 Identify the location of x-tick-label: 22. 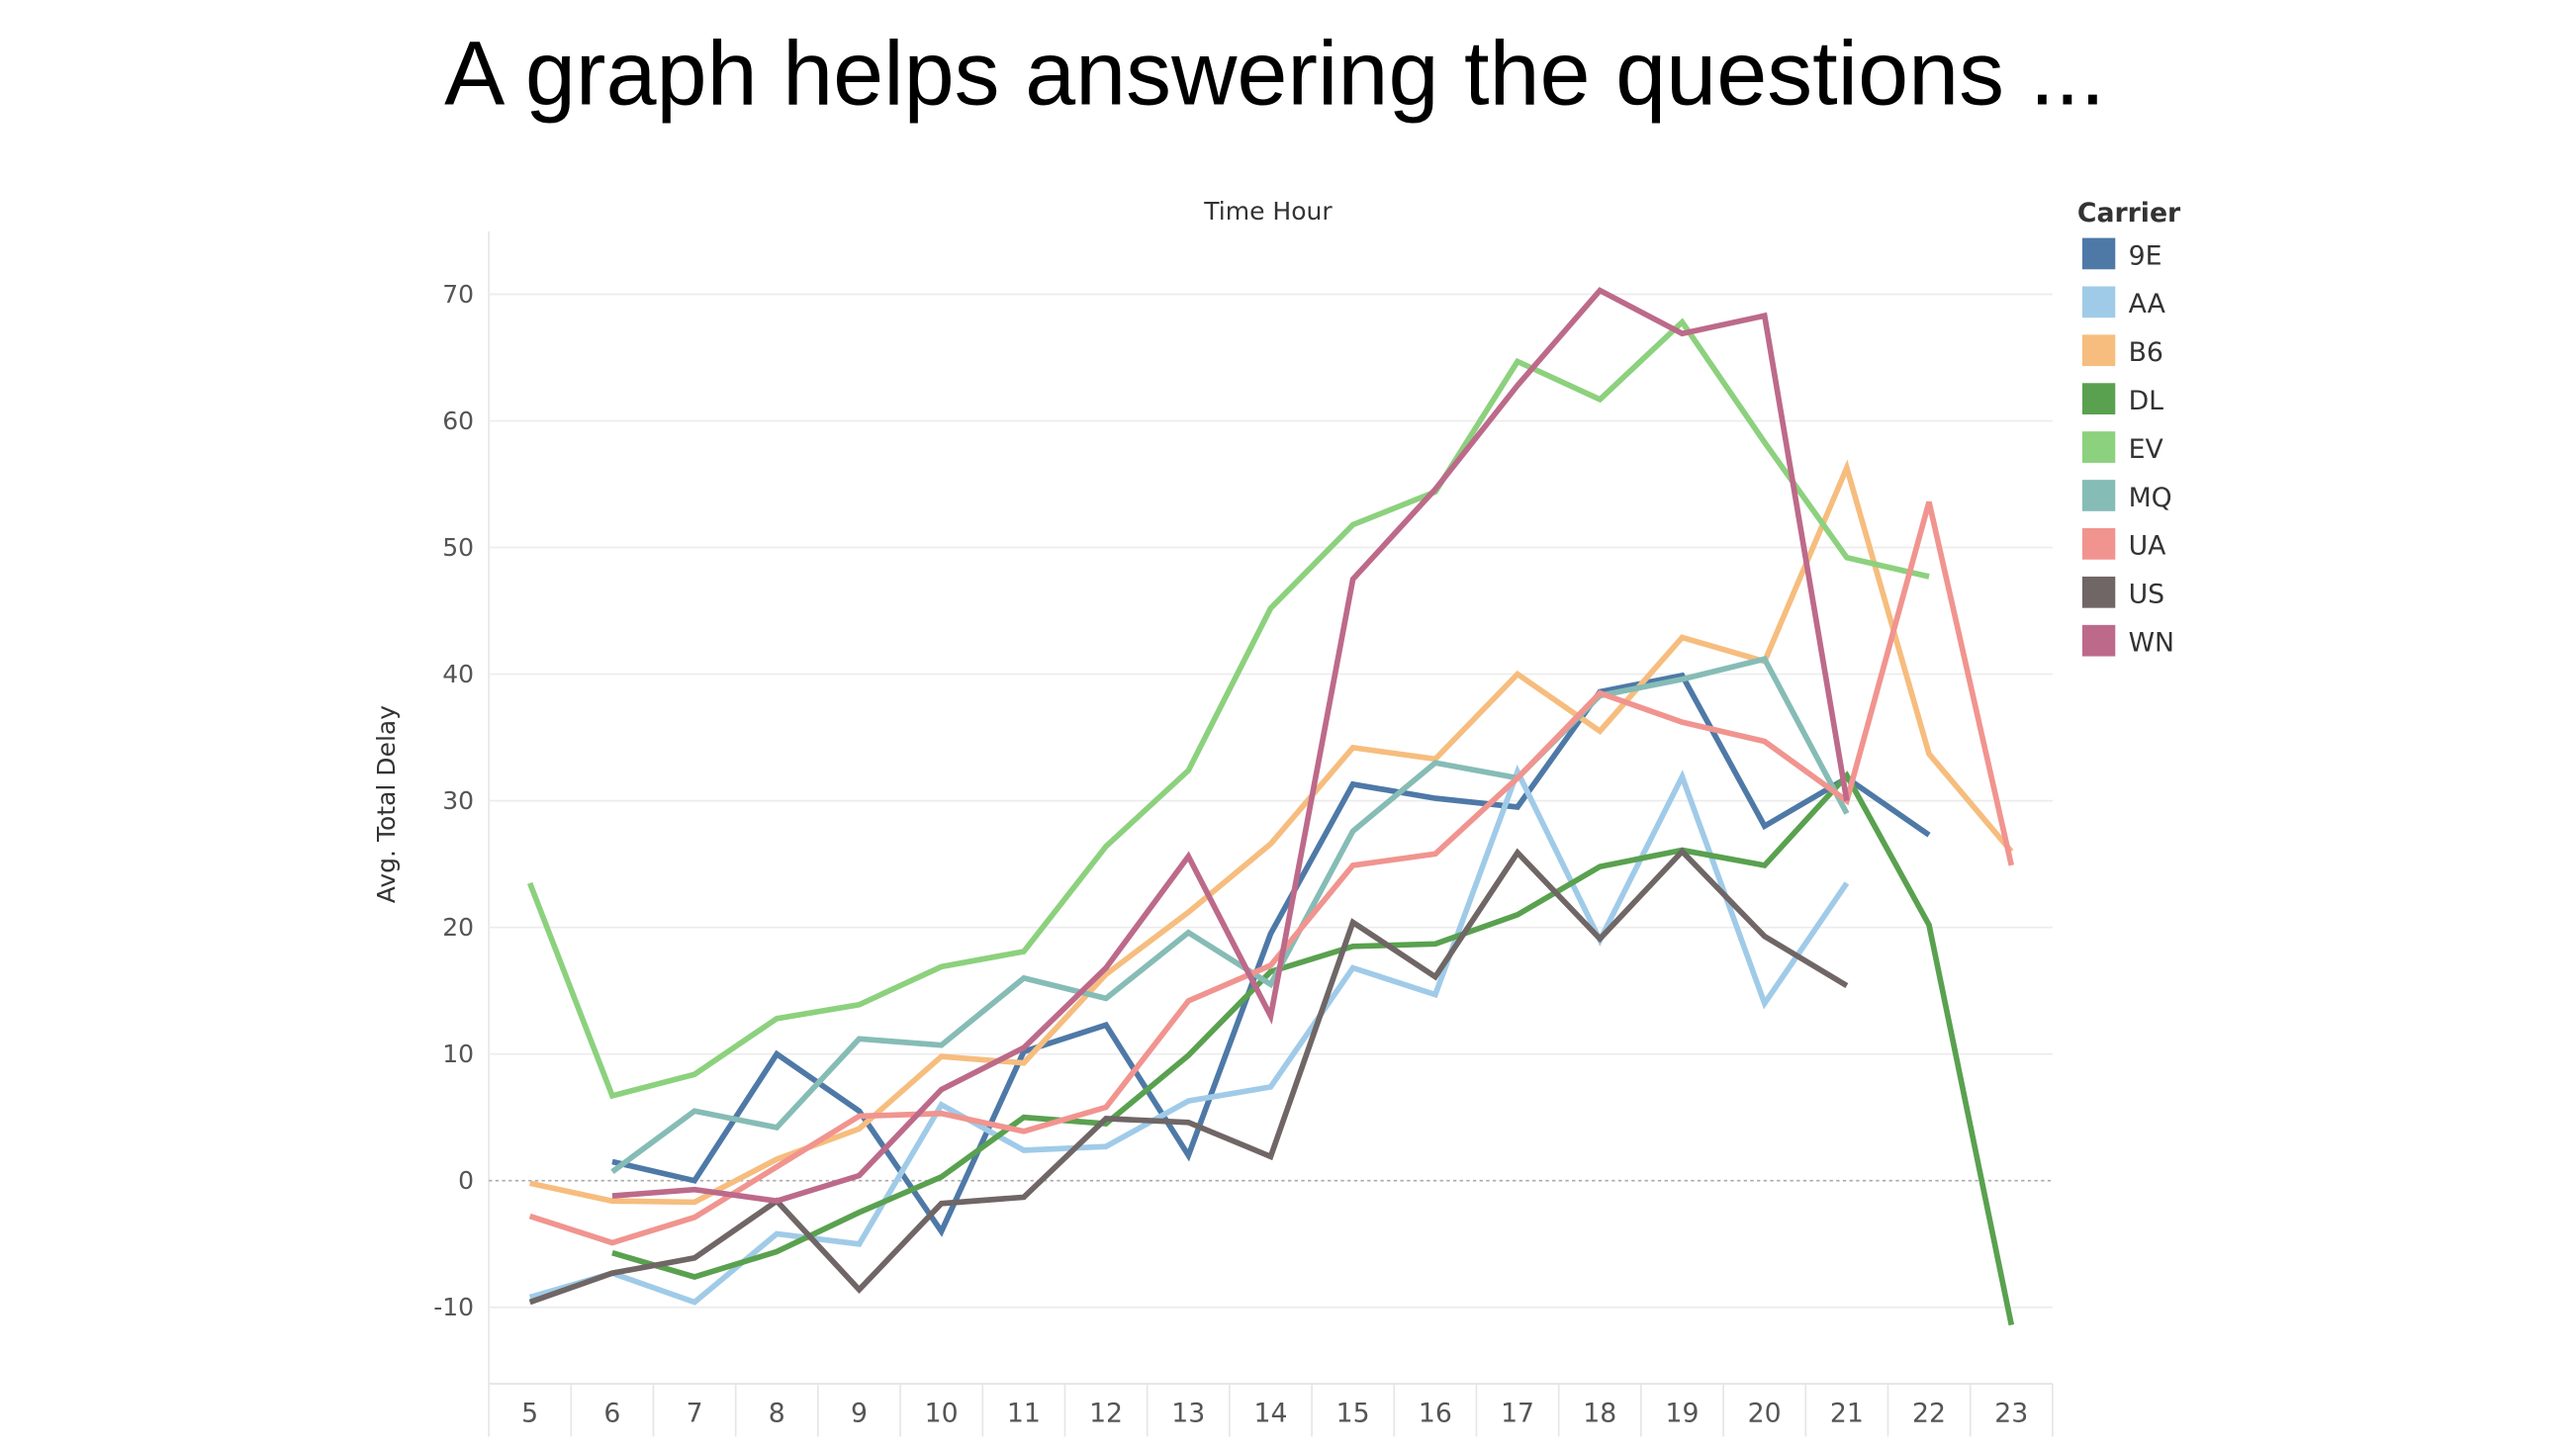
(1929, 1413).